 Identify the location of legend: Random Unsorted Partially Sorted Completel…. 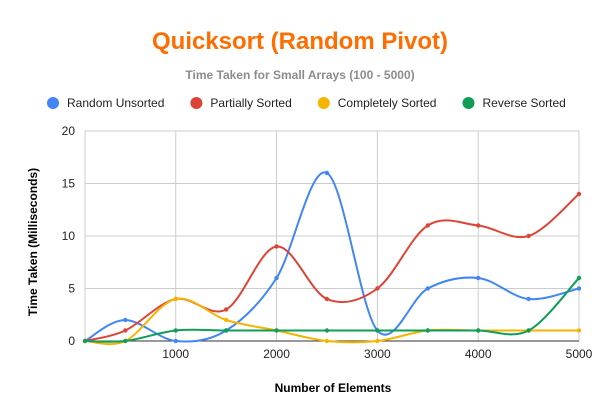
(306, 103).